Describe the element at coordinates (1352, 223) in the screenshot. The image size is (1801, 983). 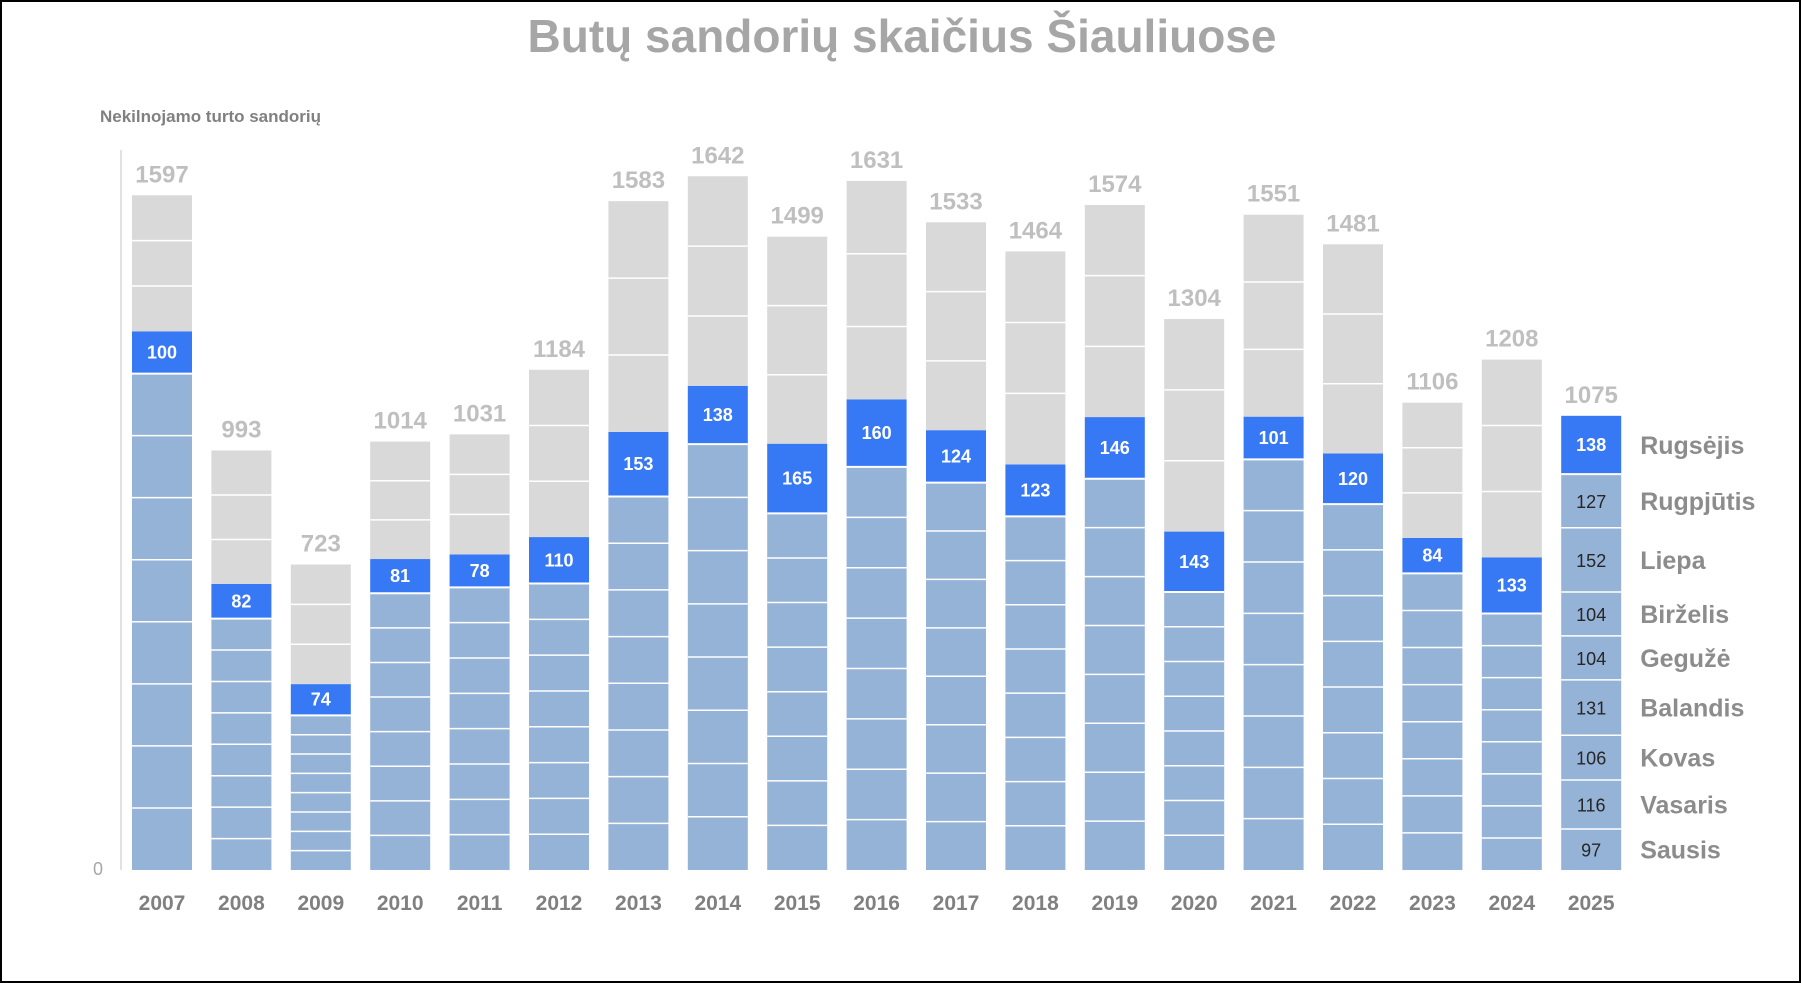
I see `total-label: 1481` at that location.